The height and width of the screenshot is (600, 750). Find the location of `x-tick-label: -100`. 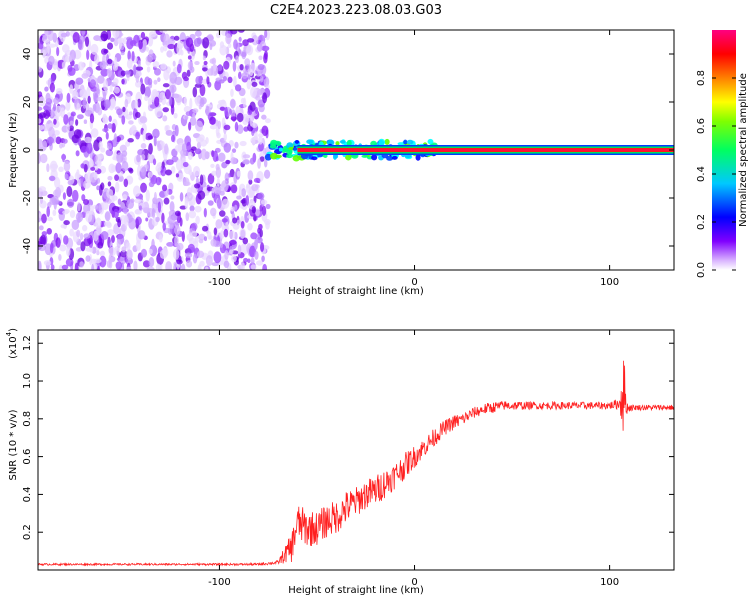

x-tick-label: -100 is located at coordinates (219, 582).